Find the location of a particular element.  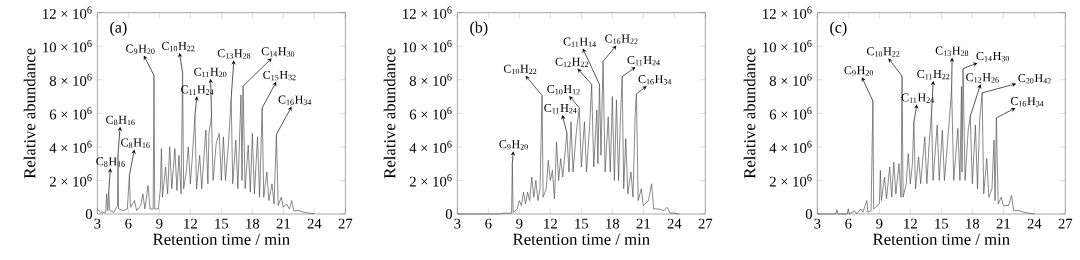

annotation: C$_{15}$H$_{32}$ is located at coordinates (279, 75).